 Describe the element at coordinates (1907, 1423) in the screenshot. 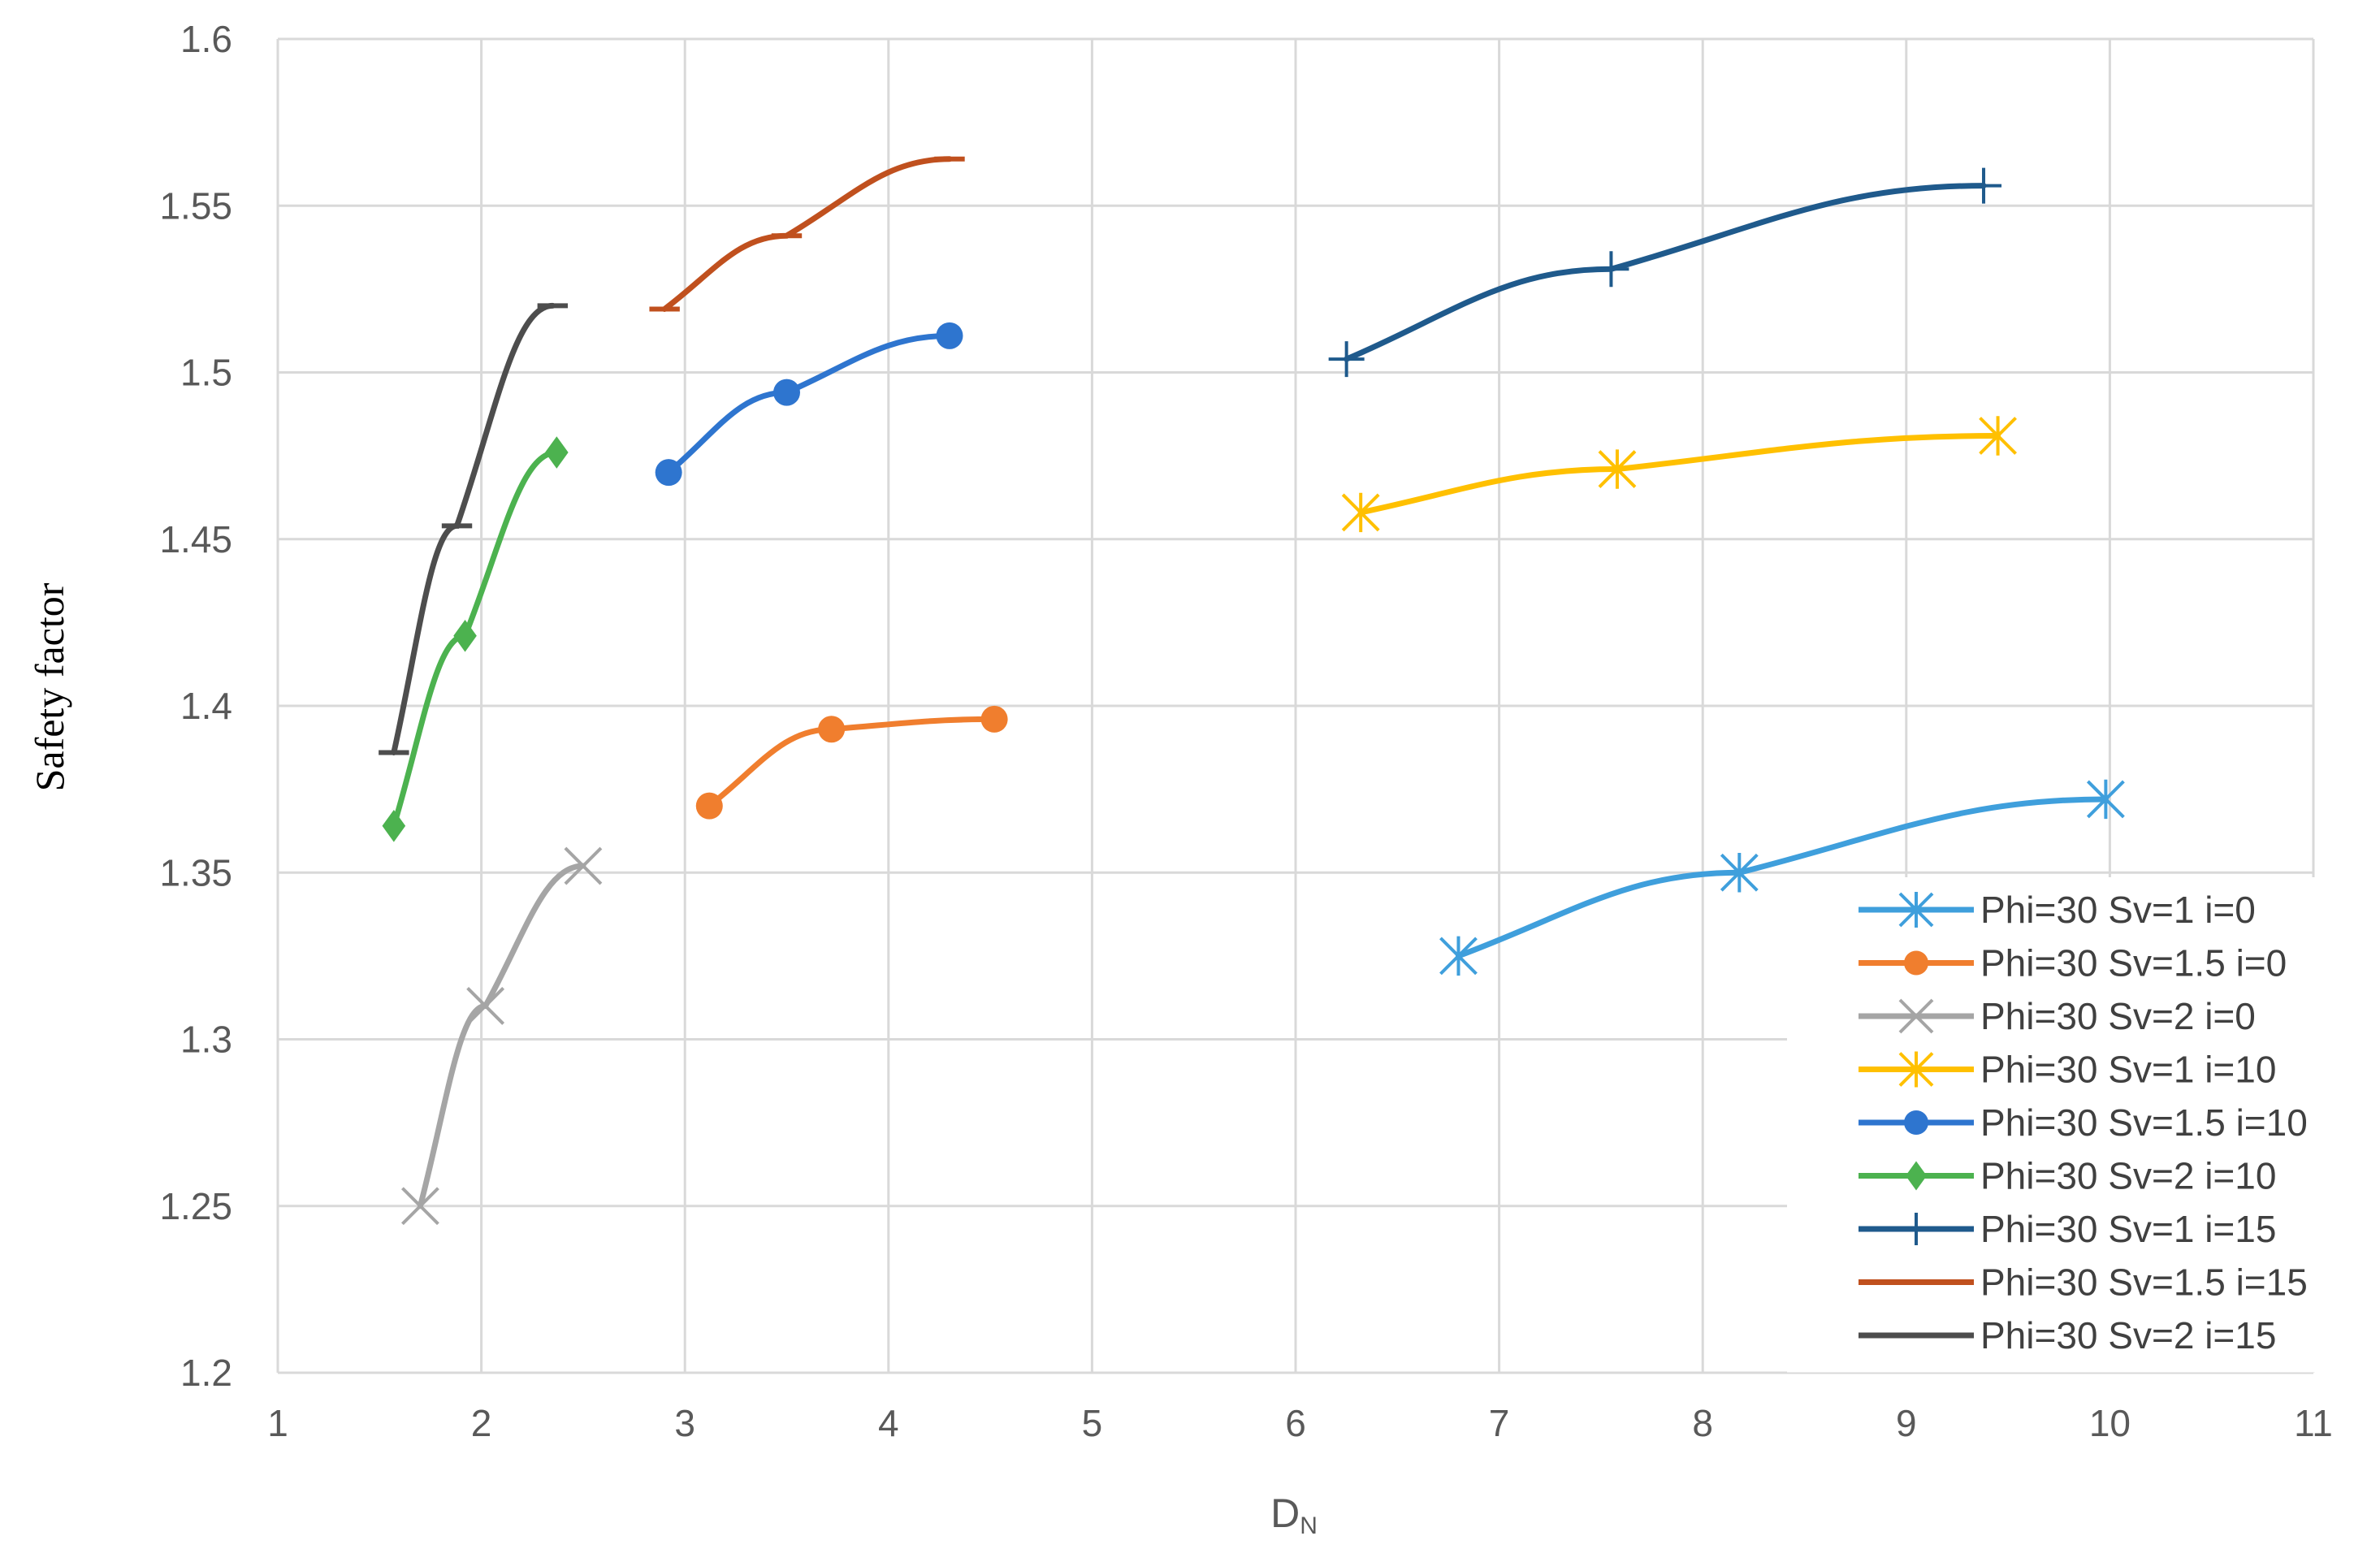

I see `x-tick-label: 9` at that location.